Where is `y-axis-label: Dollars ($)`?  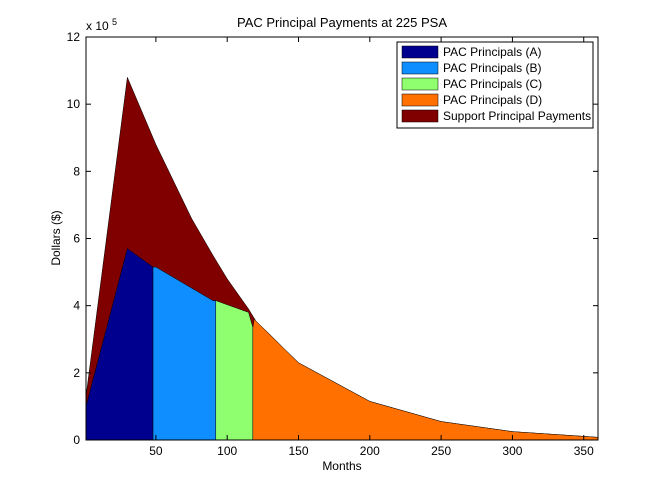
y-axis-label: Dollars ($) is located at coordinates (56, 237).